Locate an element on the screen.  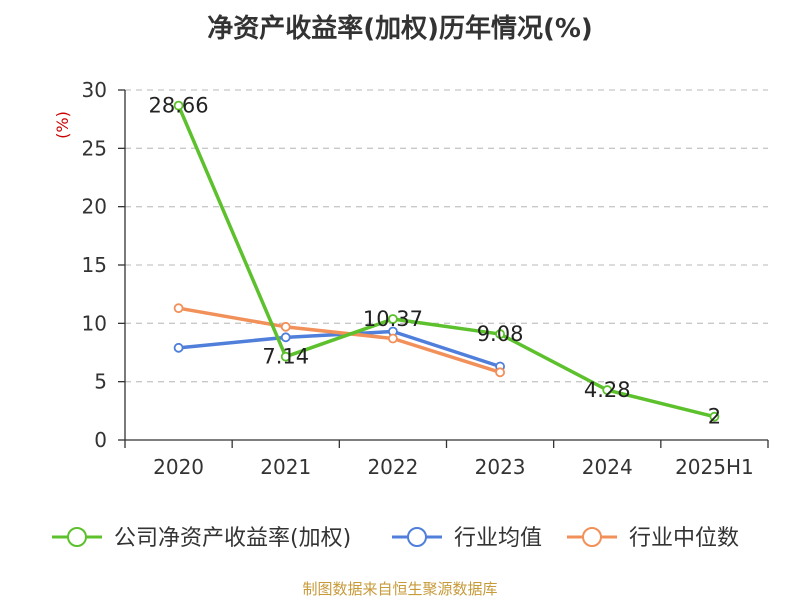
legend-label: 行业均值 is located at coordinates (498, 538).